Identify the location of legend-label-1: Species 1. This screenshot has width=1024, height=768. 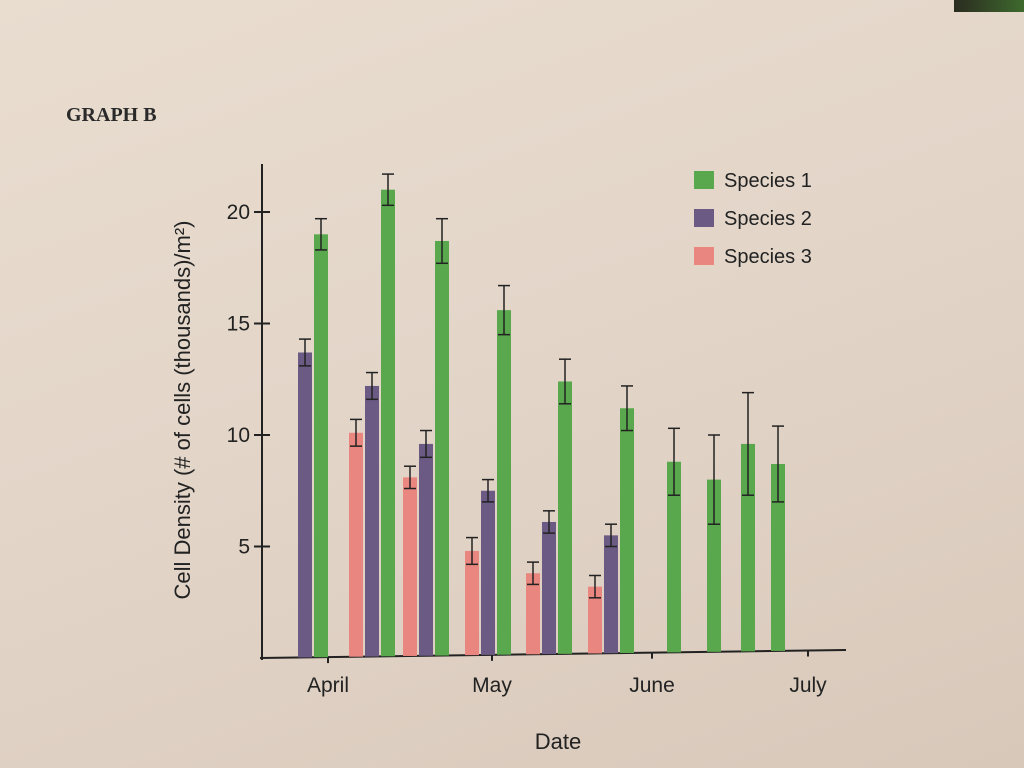
(768, 181).